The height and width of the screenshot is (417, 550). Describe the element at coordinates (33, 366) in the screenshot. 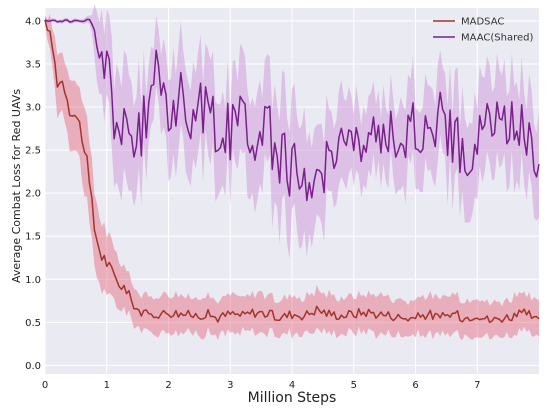

I see `y-tick-label: 0.0` at that location.